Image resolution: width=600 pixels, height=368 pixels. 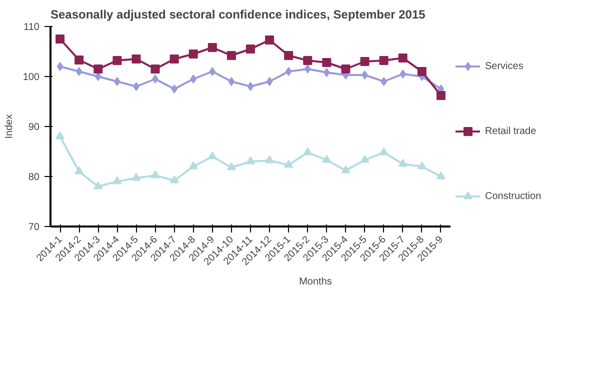 I want to click on legend-label: Retail trade, so click(x=510, y=131).